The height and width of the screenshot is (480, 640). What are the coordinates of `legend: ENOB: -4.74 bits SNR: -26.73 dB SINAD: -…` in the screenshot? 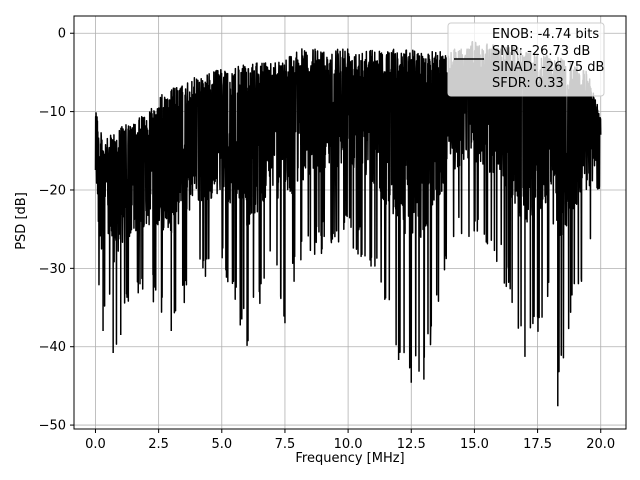 It's located at (526, 59).